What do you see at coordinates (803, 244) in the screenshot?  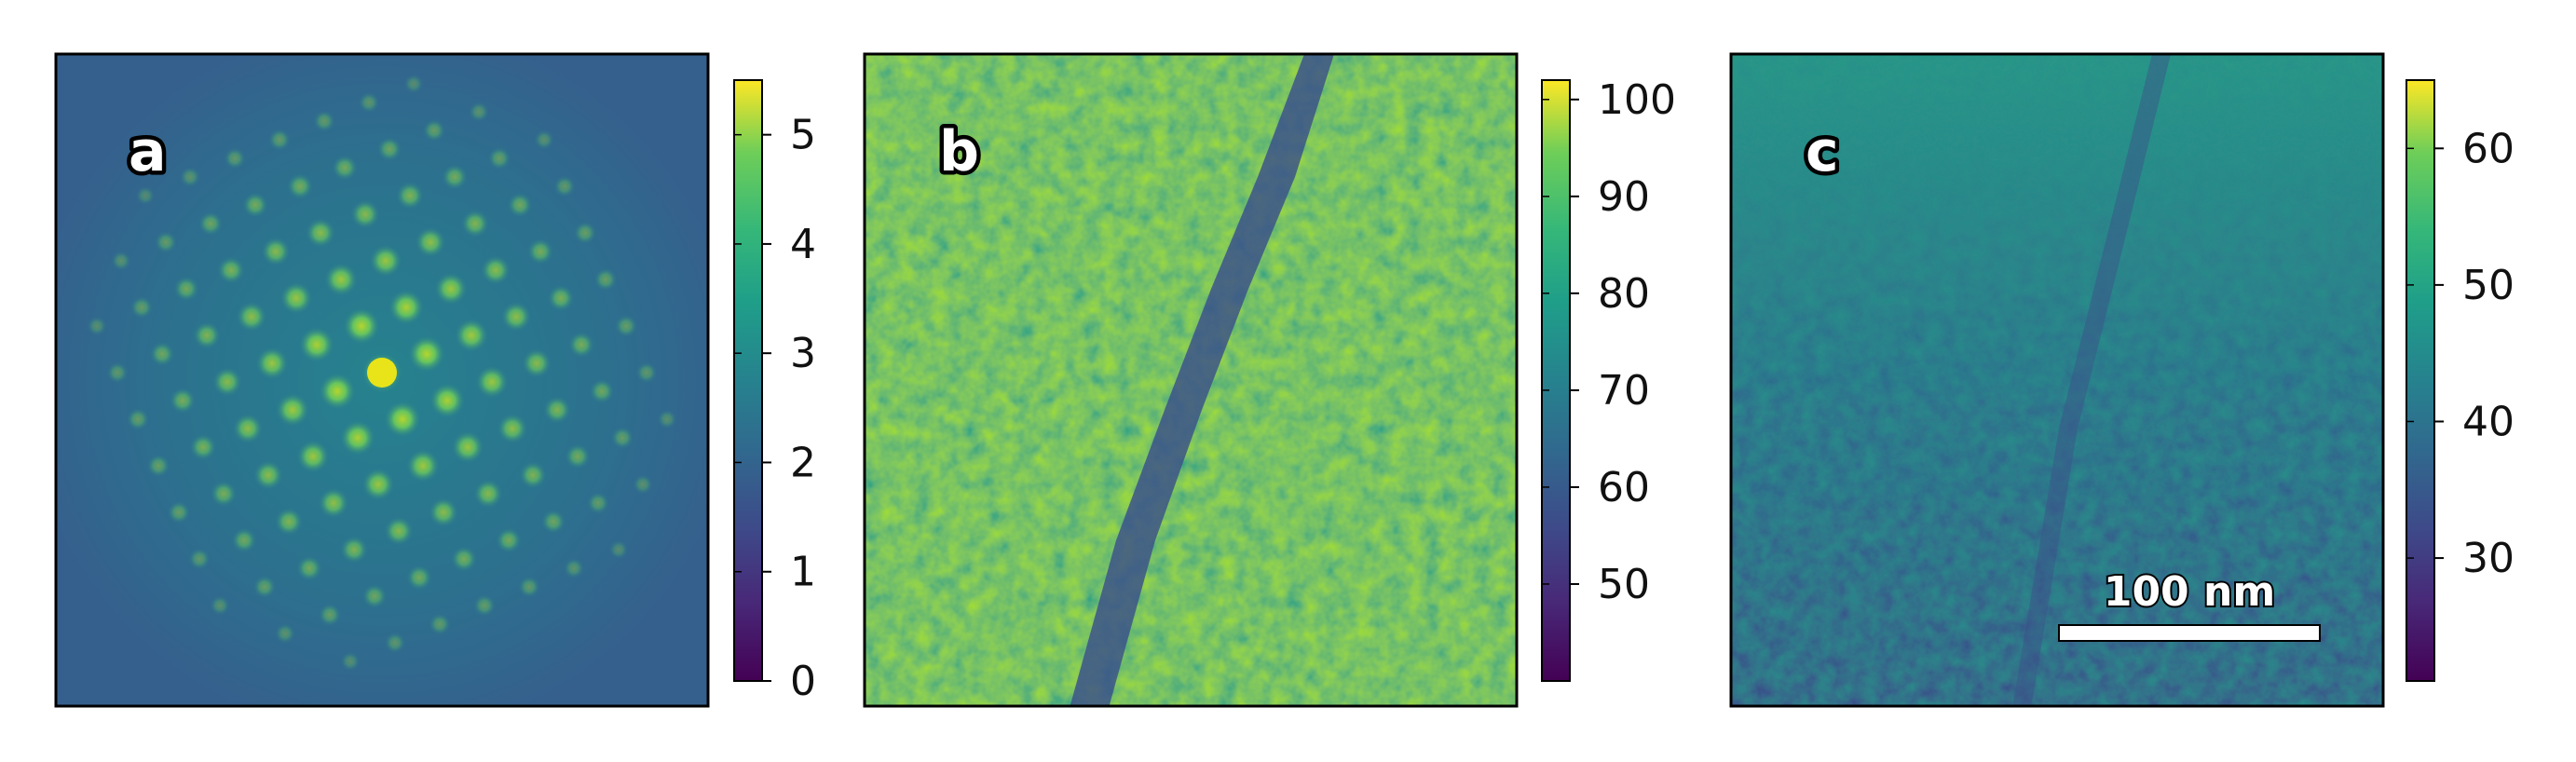 I see `colorbar-a-tick-label: 4` at bounding box center [803, 244].